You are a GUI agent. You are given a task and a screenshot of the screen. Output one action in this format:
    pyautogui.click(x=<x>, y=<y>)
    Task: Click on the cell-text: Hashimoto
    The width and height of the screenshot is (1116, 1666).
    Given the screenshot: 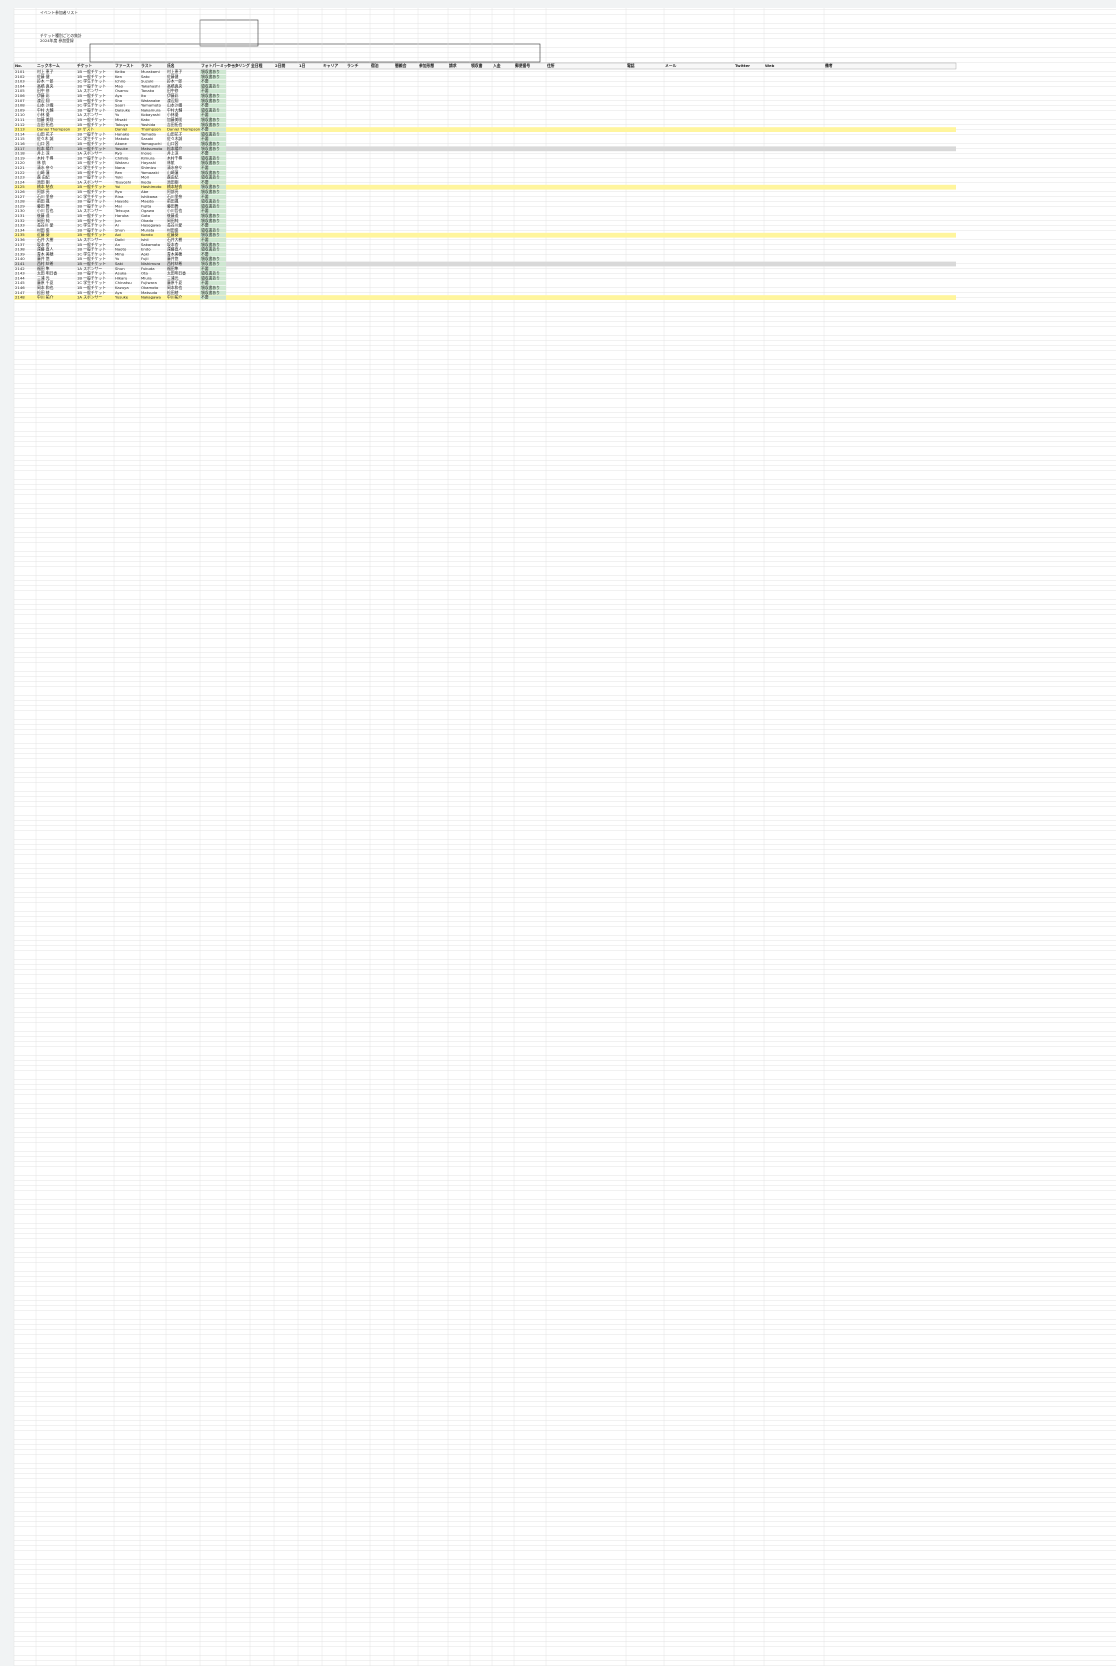 What is the action you would take?
    pyautogui.click(x=151, y=186)
    